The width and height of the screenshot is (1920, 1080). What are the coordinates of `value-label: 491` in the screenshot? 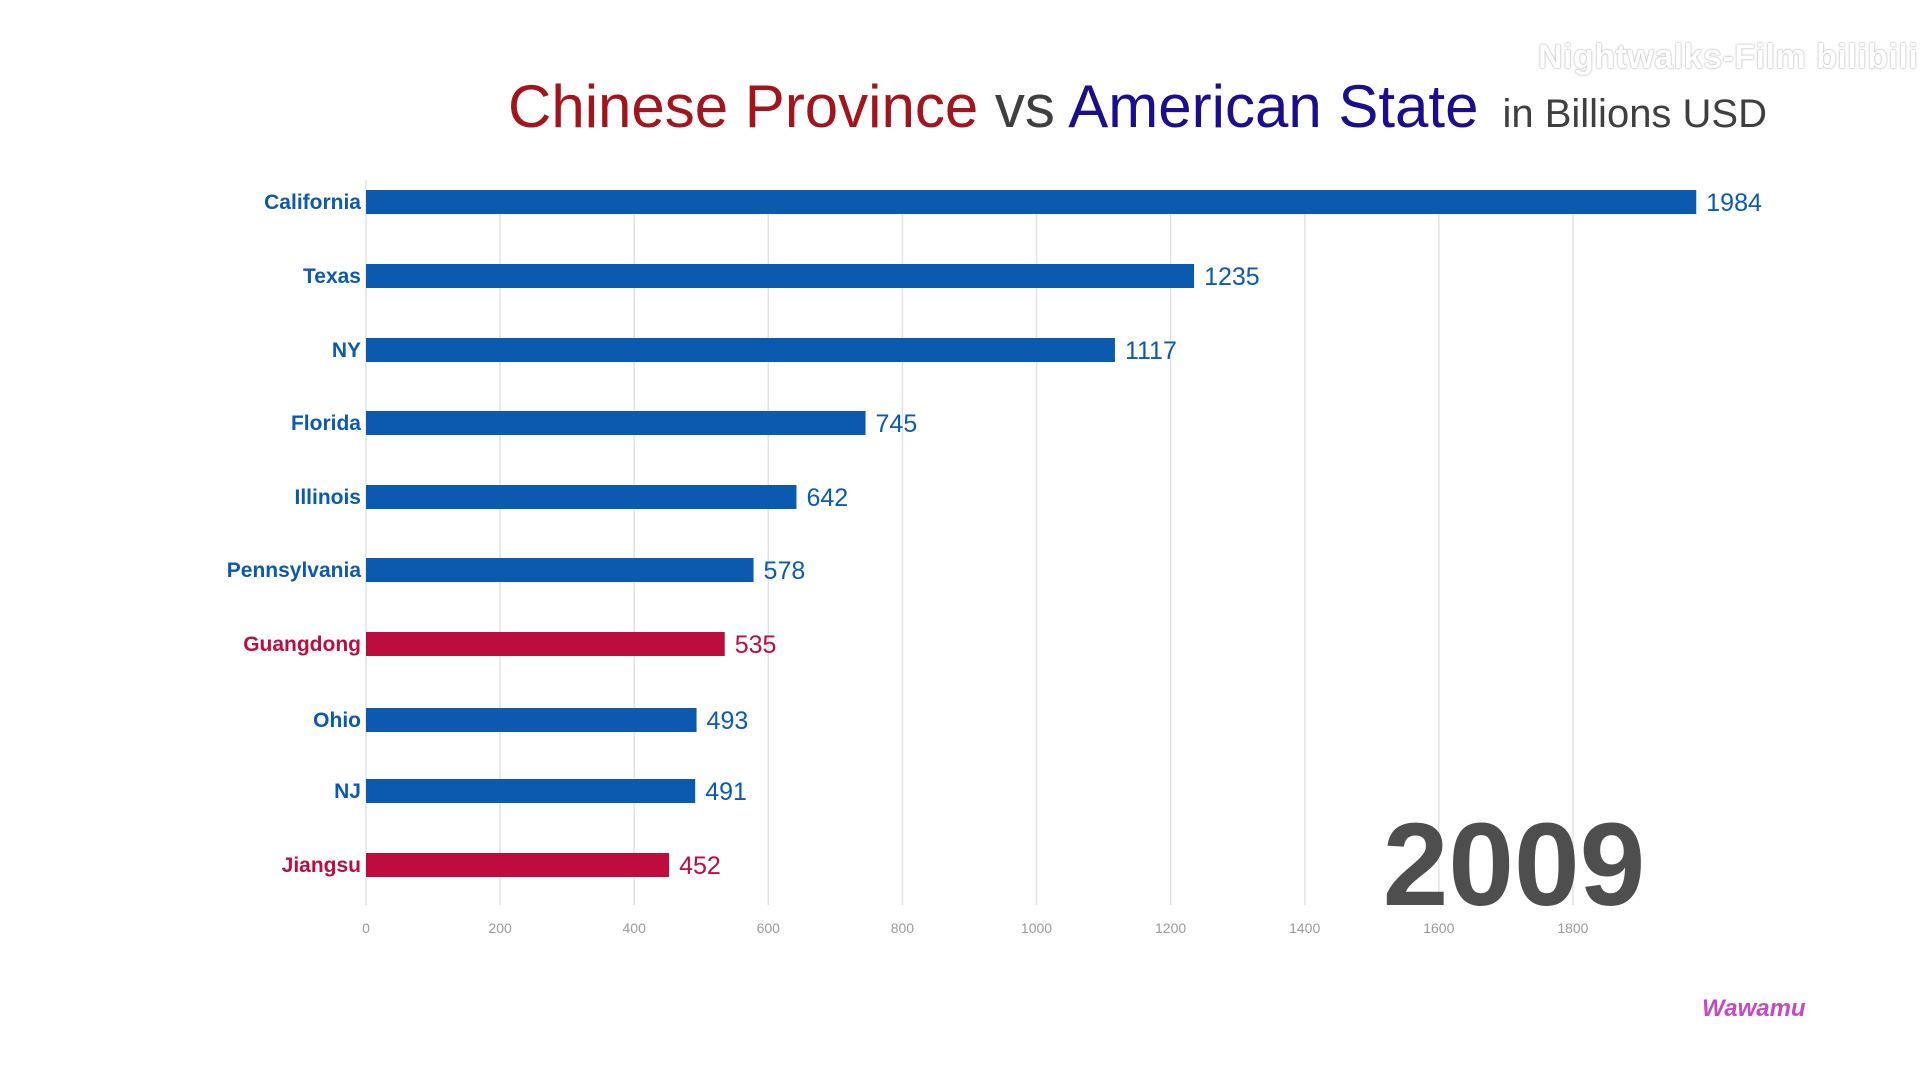 It's located at (726, 792).